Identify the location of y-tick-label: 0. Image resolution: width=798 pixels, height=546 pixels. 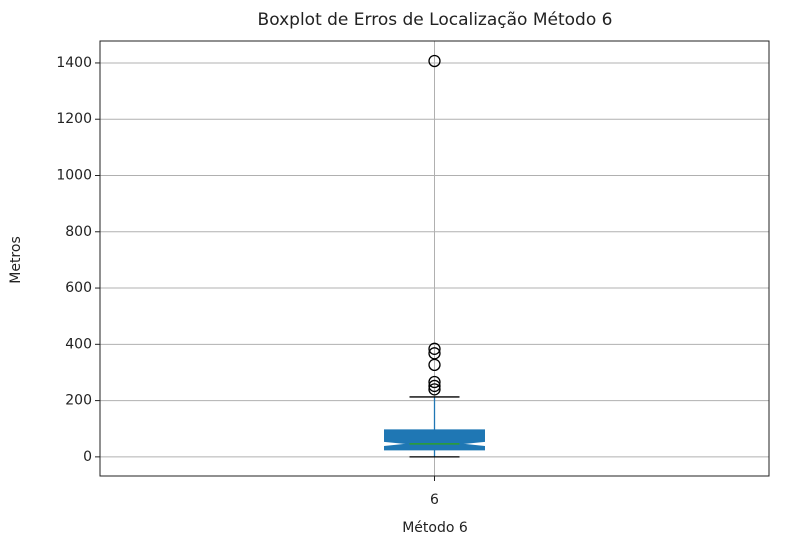
(87, 457).